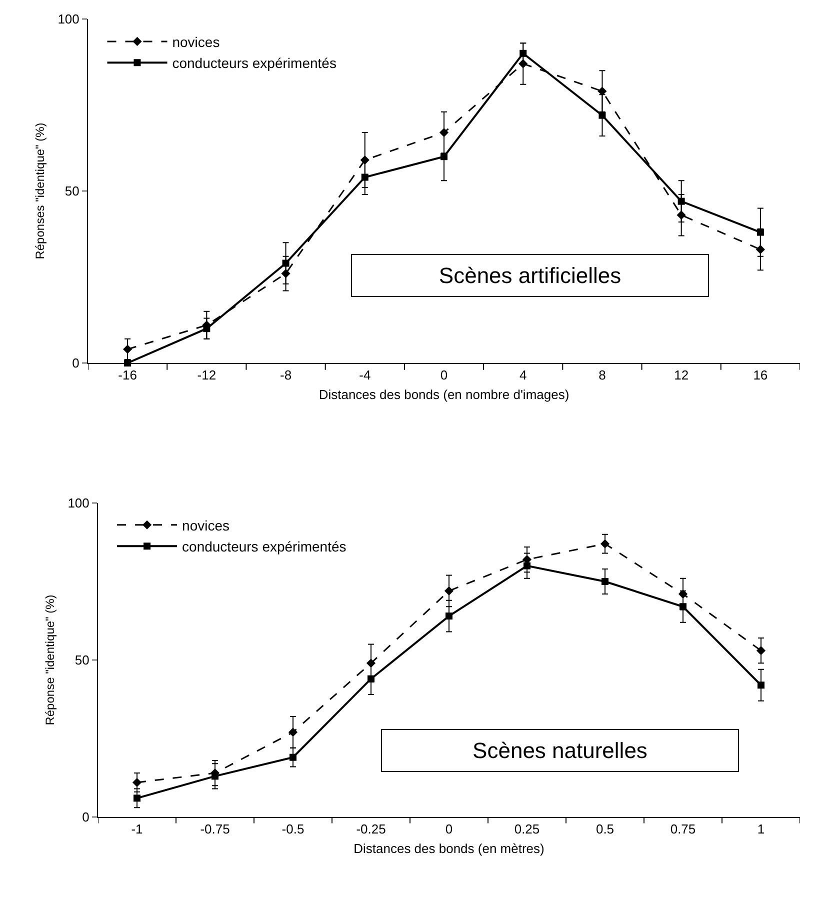  I want to click on x-tick-label: -16, so click(127, 375).